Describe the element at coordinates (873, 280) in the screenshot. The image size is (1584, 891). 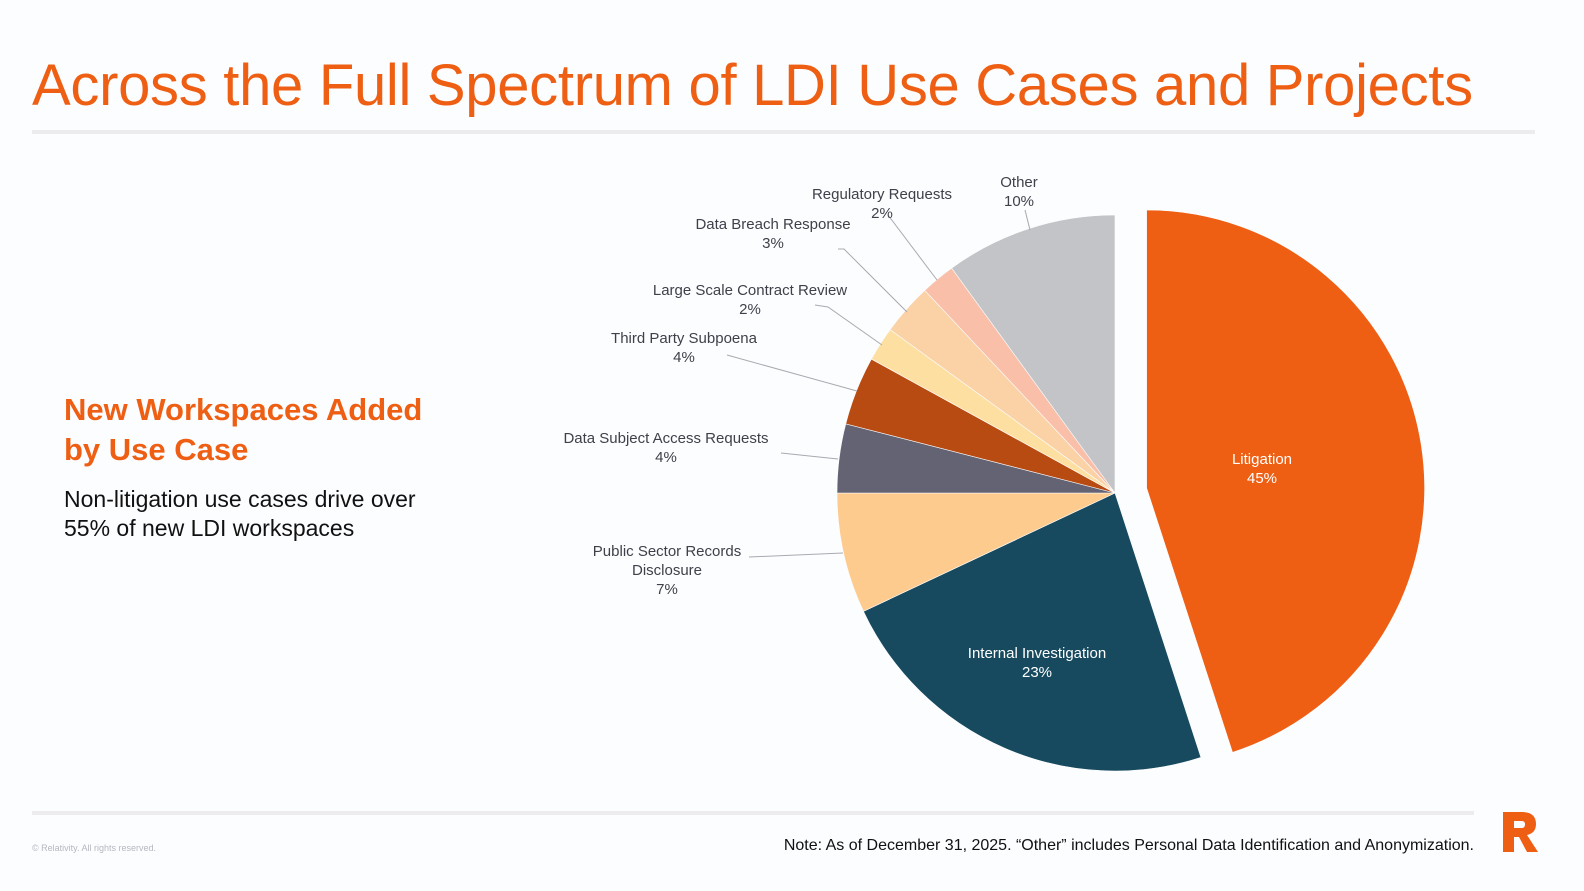
I see `leader-line-data-breach-response` at that location.